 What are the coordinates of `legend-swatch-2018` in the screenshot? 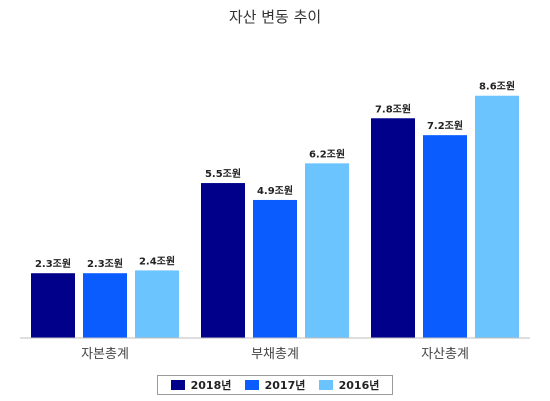 It's located at (177, 385).